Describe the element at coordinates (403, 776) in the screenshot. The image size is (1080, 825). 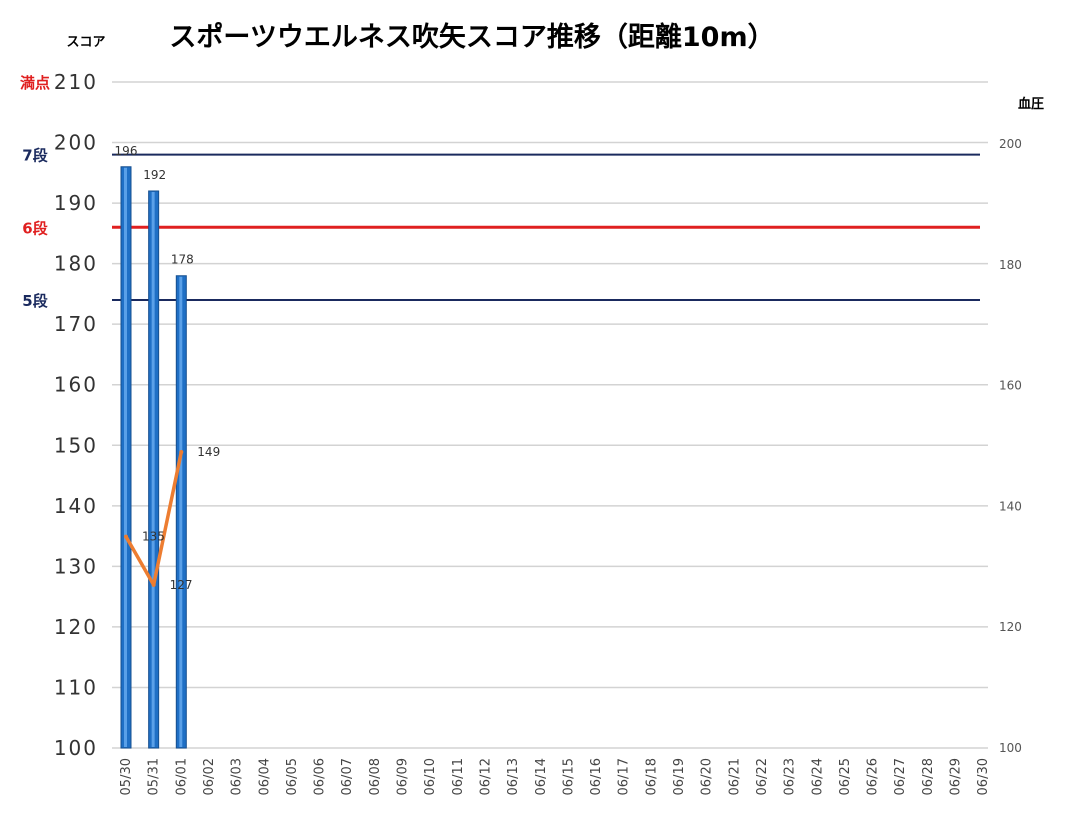
I see `x-tick-label: 06/09` at that location.